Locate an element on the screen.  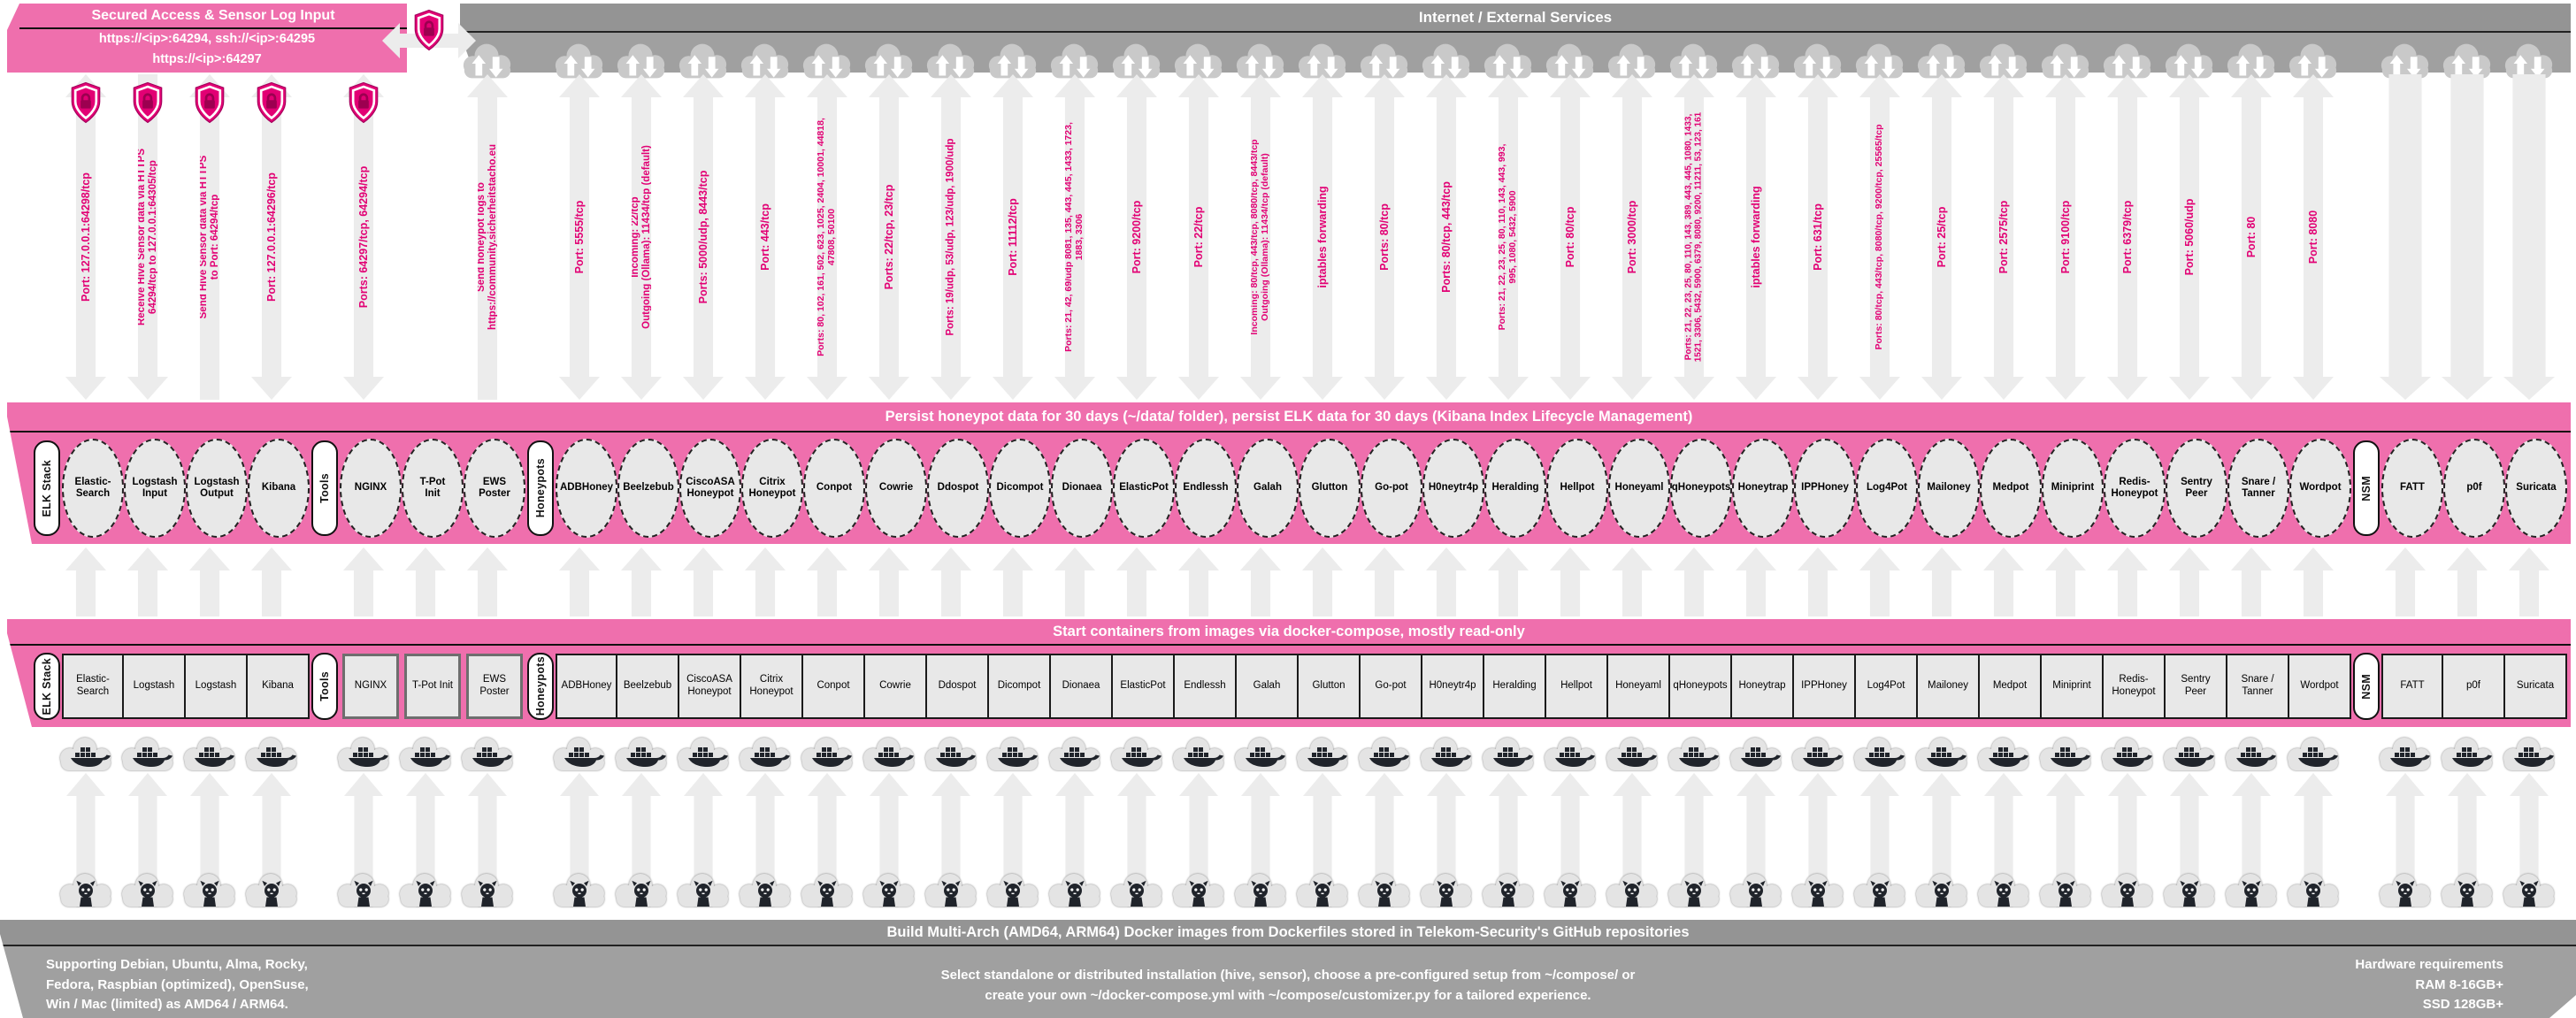
port-arrow: Port: 25/tcp is located at coordinates (1941, 237).